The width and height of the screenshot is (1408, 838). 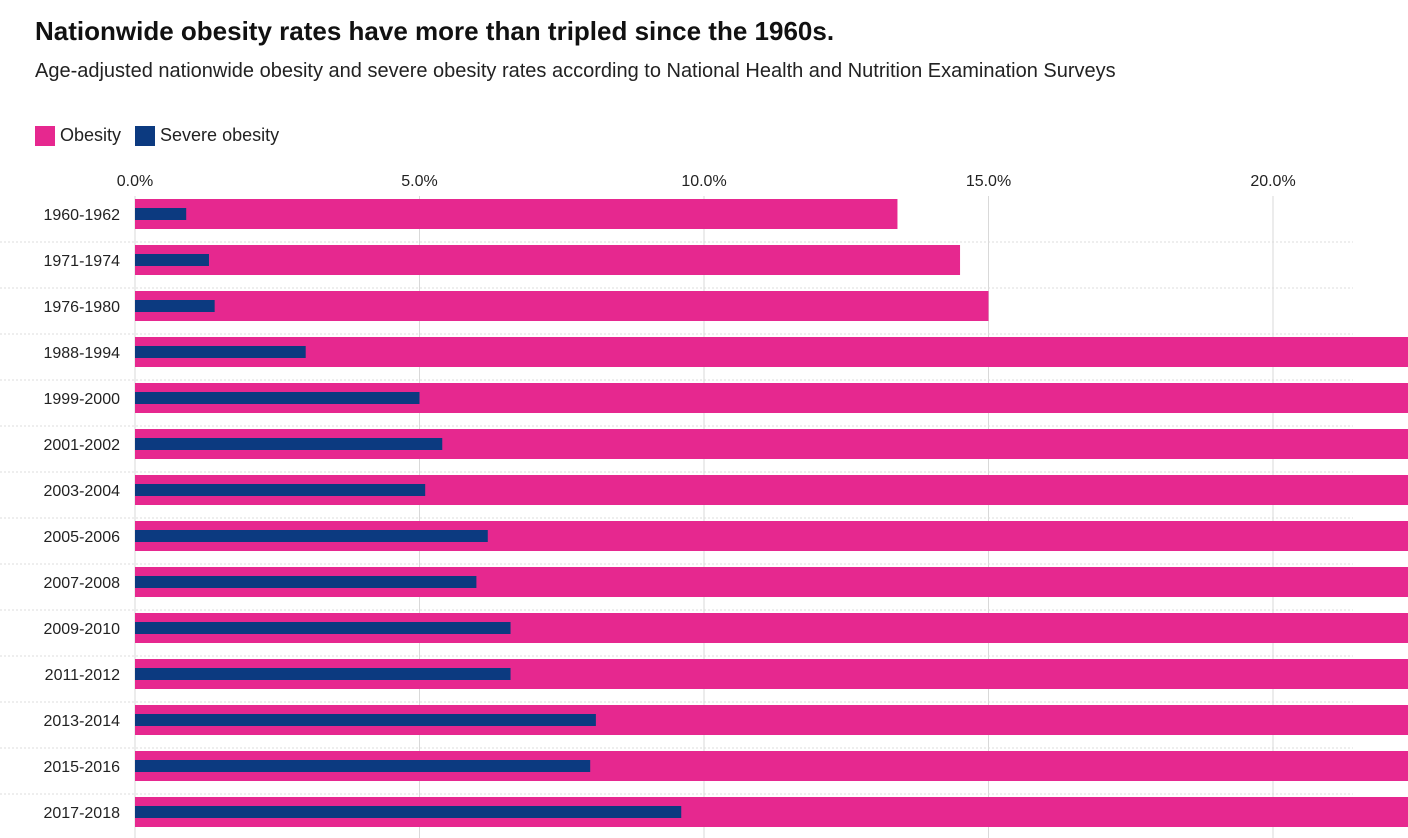 What do you see at coordinates (81, 537) in the screenshot?
I see `y-category-label: 2005-2006` at bounding box center [81, 537].